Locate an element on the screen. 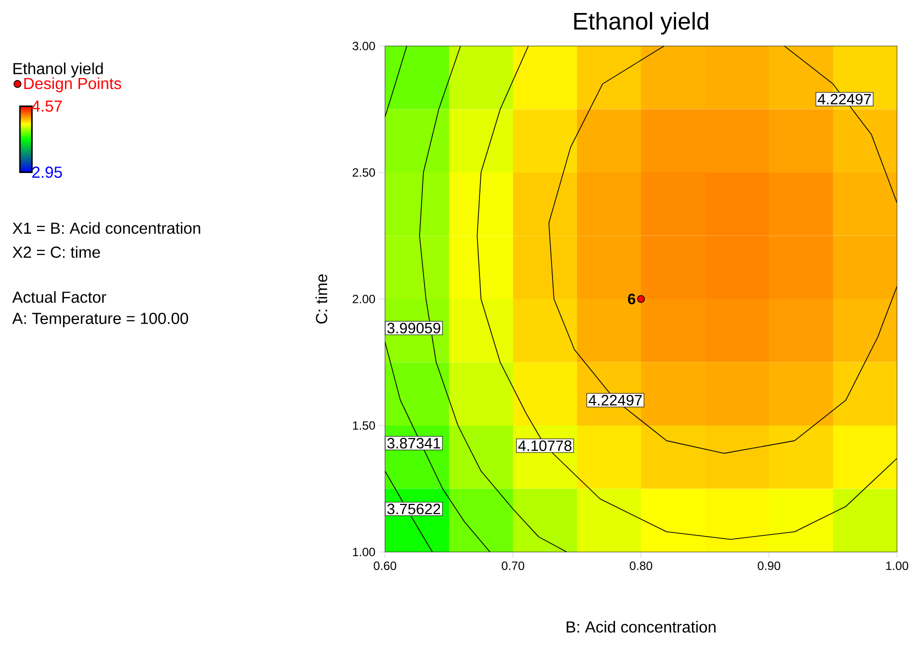  color-bar-label: 4.57 is located at coordinates (47, 106).